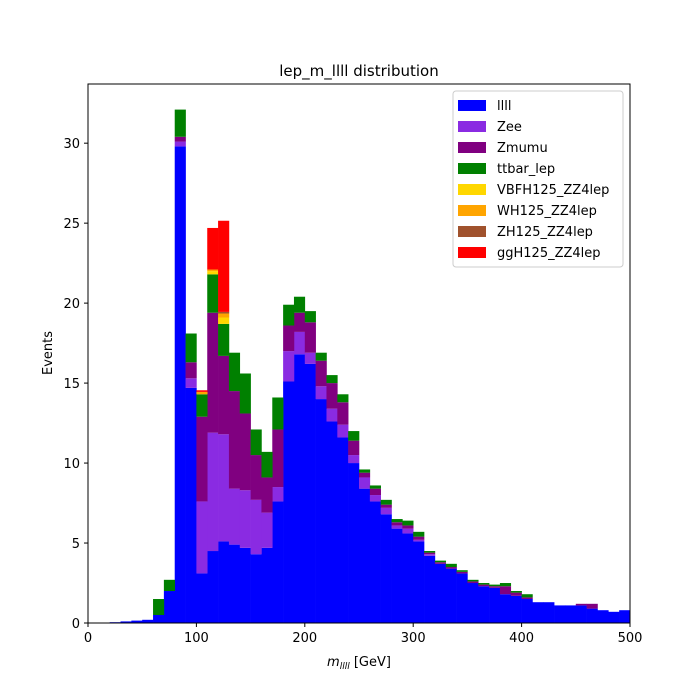  I want to click on y-tick-label: 5, so click(76, 544).